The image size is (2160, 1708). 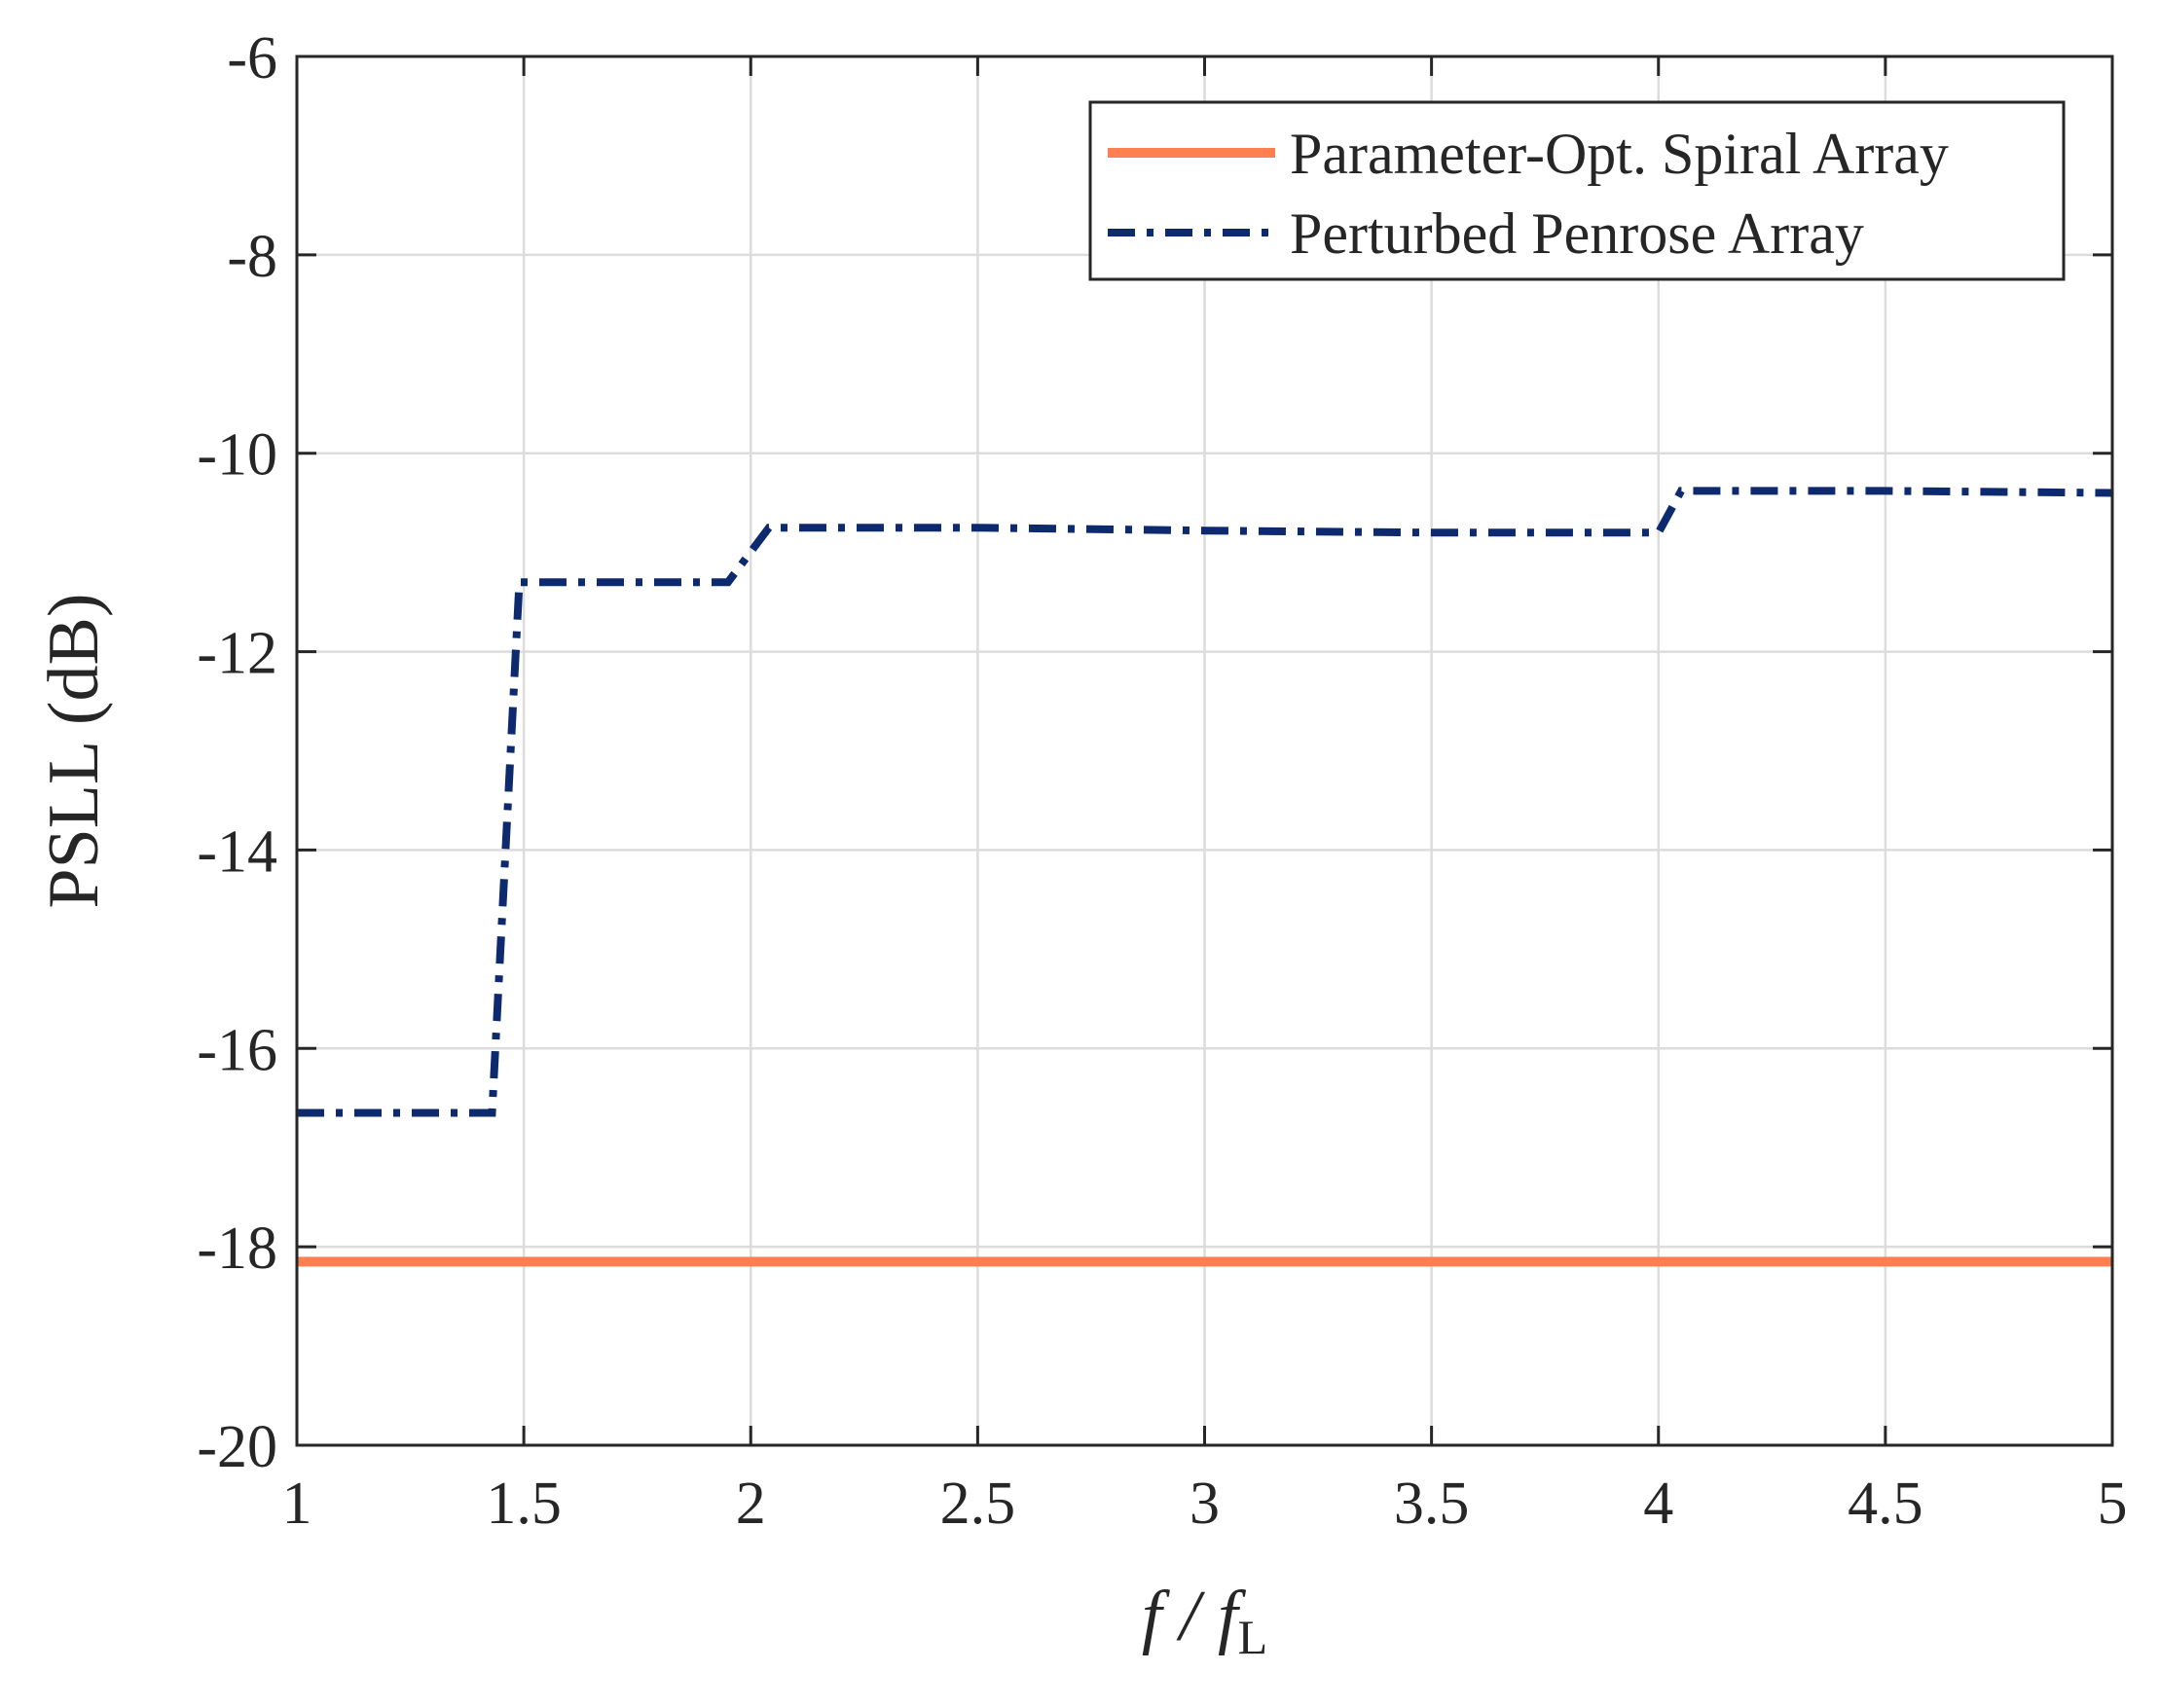 I want to click on legend-box, so click(x=1577, y=190).